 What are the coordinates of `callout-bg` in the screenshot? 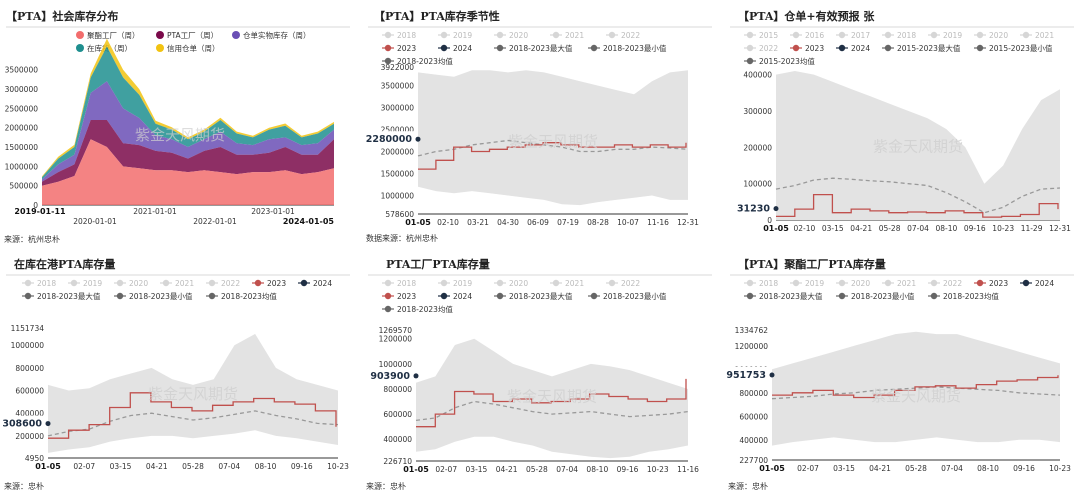 It's located at (388, 374).